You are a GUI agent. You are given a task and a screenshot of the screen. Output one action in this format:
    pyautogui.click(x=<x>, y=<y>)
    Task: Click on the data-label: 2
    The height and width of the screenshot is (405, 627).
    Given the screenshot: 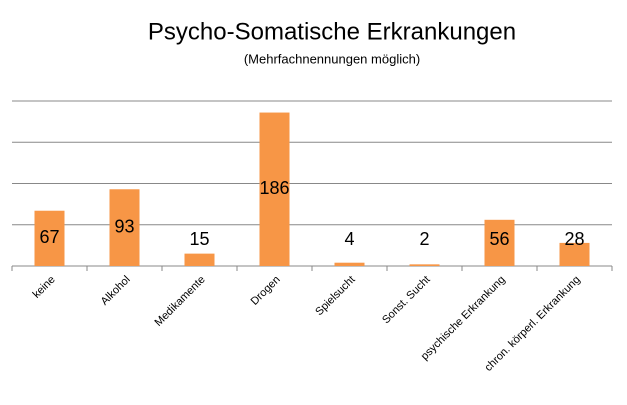 What is the action you would take?
    pyautogui.click(x=424, y=239)
    